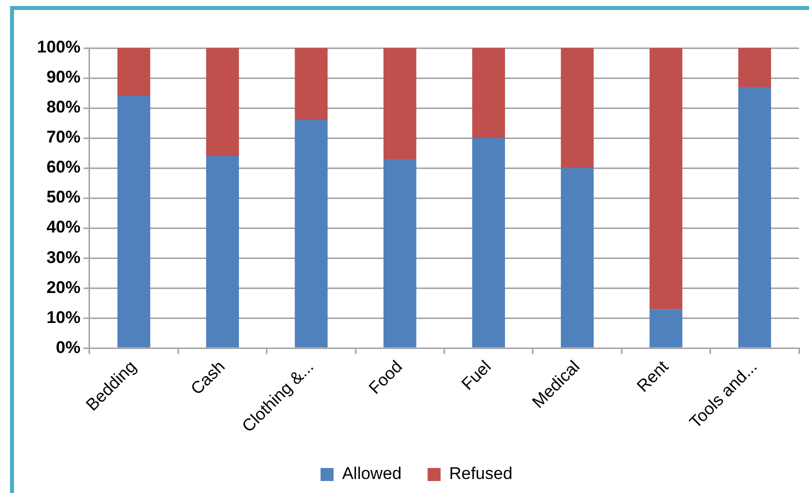 The image size is (809, 493). What do you see at coordinates (63, 77) in the screenshot?
I see `y-tick-label: 90%` at bounding box center [63, 77].